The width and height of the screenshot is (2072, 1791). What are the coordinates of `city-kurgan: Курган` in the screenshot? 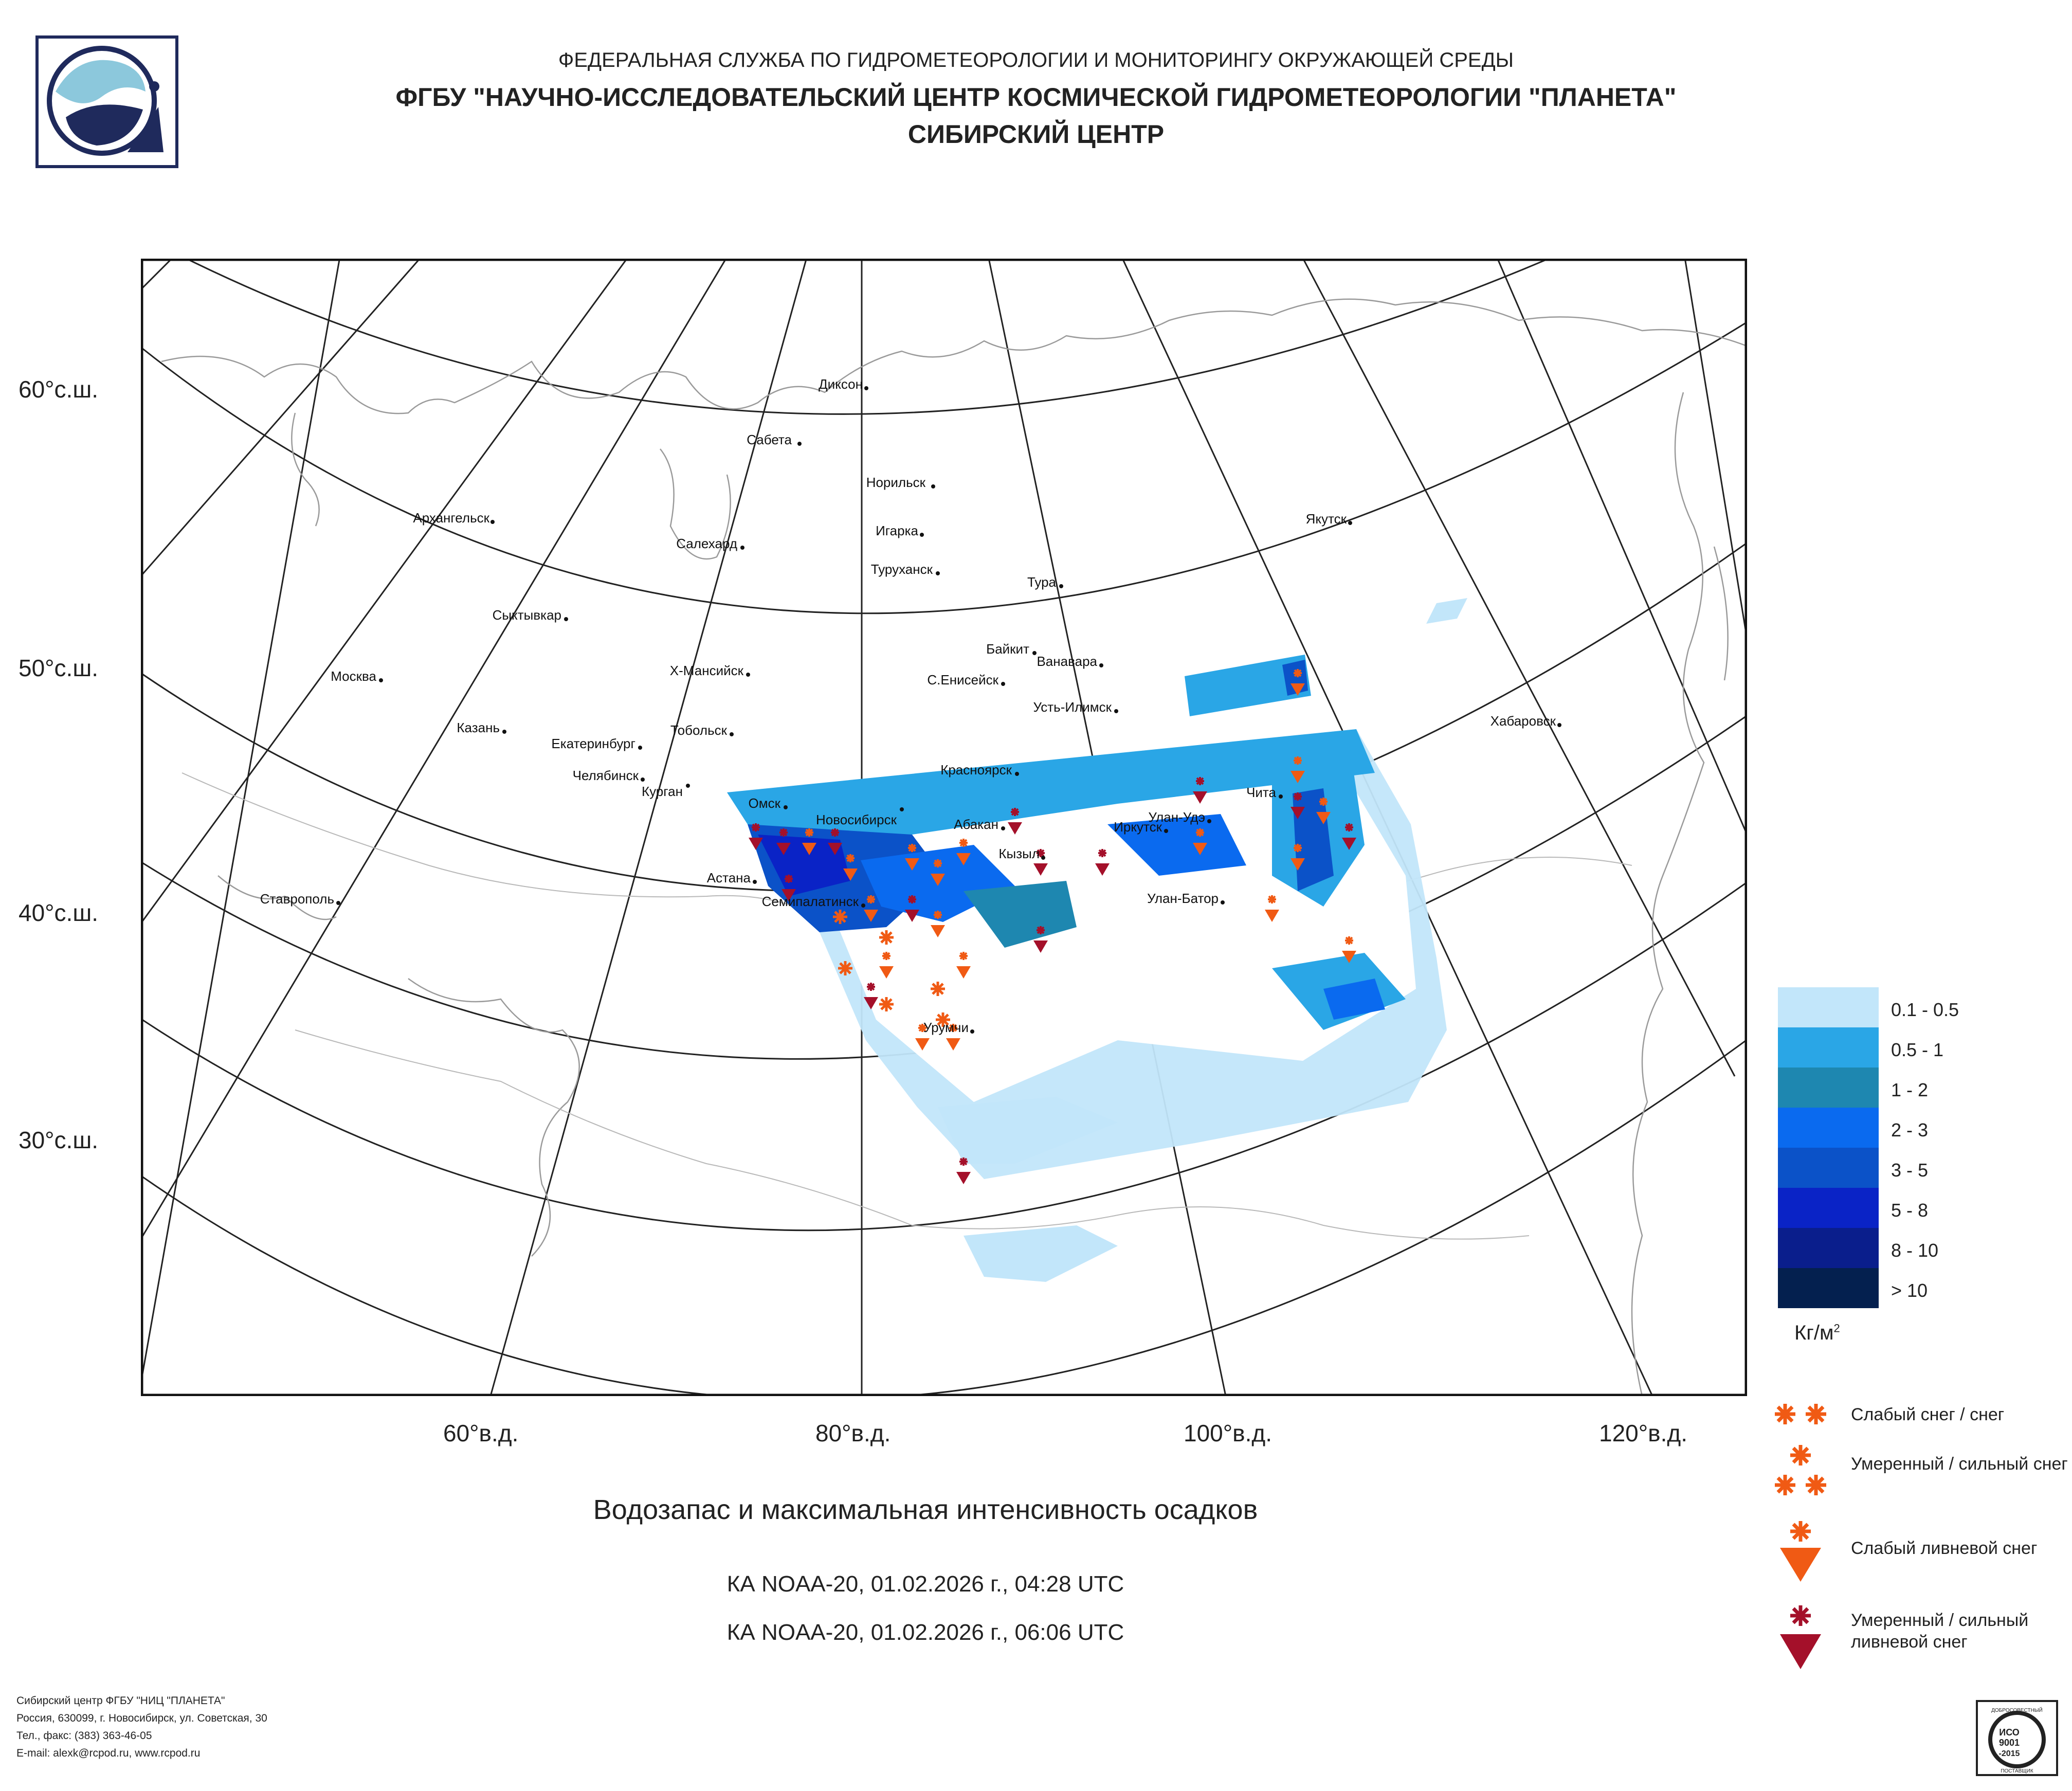 It's located at (666, 791).